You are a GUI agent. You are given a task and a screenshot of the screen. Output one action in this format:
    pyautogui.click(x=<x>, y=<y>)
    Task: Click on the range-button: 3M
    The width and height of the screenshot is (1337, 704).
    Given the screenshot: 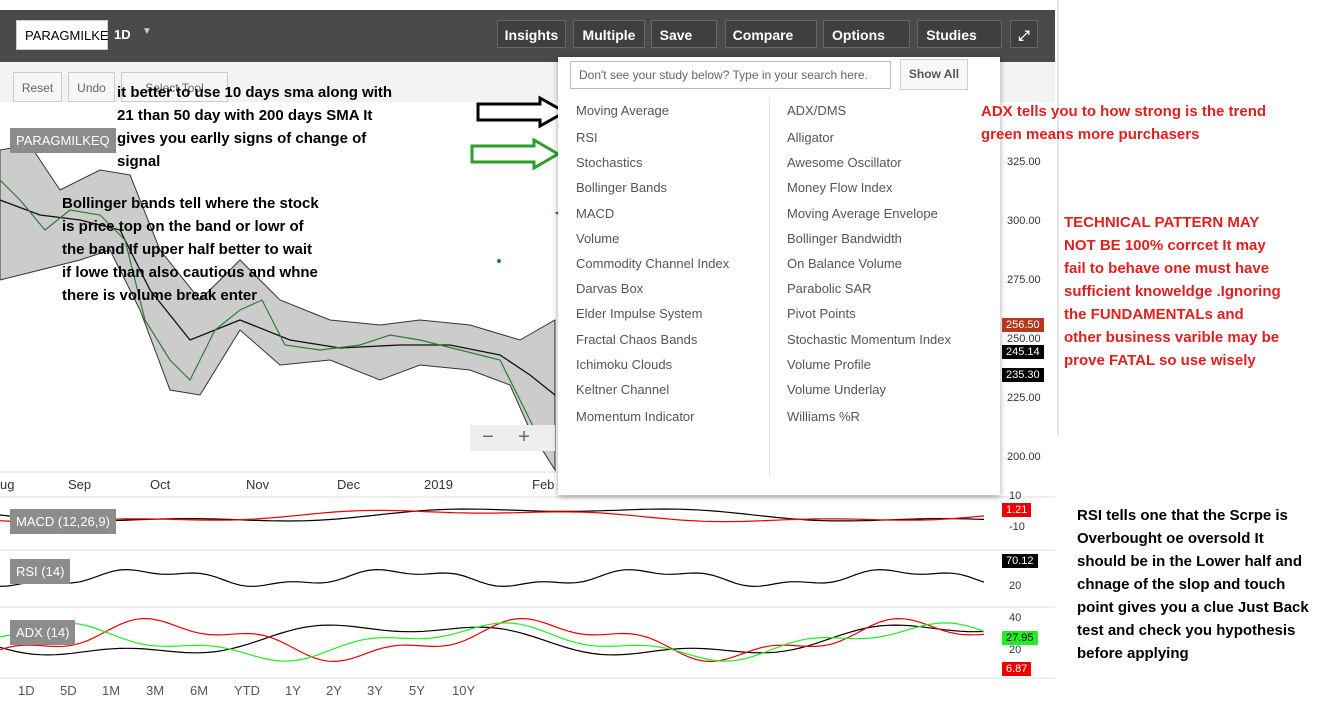 What is the action you would take?
    pyautogui.click(x=155, y=690)
    